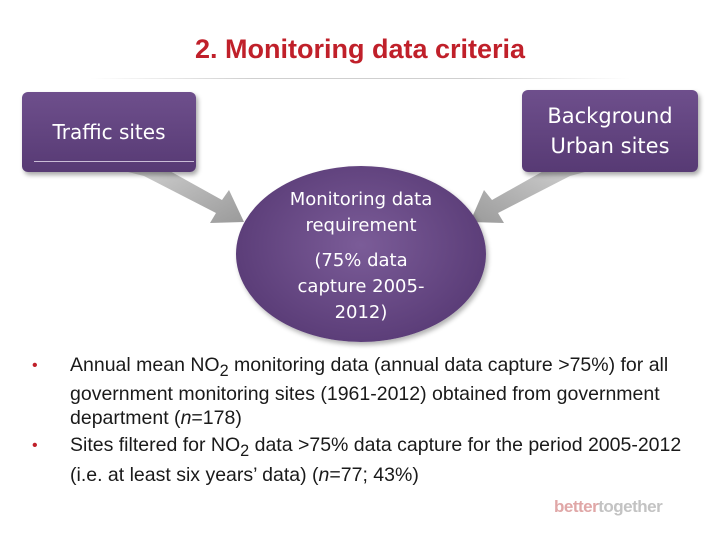  Describe the element at coordinates (361, 286) in the screenshot. I see `requirement-line-4: capture 2005-` at that location.